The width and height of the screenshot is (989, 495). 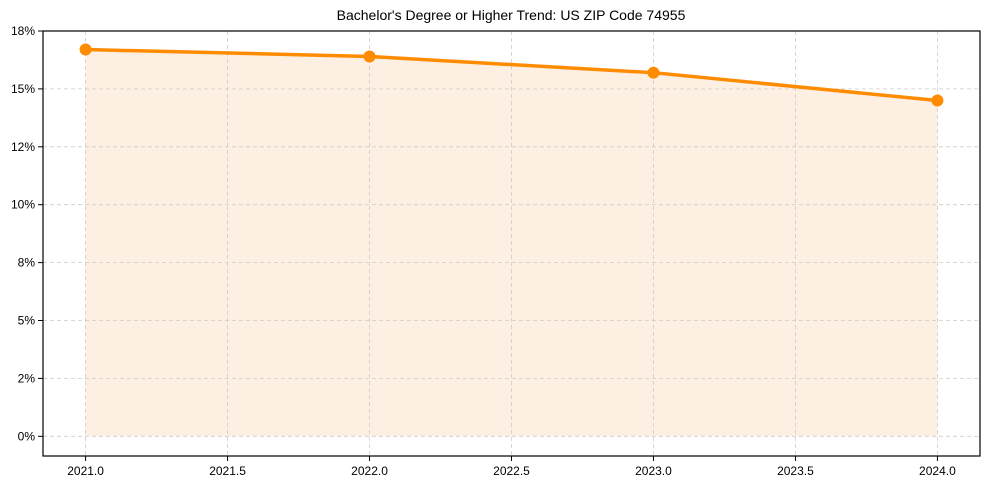 What do you see at coordinates (85, 471) in the screenshot?
I see `x-tick-label: 2021.0` at bounding box center [85, 471].